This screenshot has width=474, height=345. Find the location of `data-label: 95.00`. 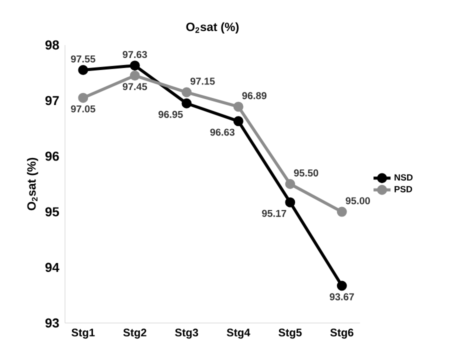

data-label: 95.00 is located at coordinates (358, 200).